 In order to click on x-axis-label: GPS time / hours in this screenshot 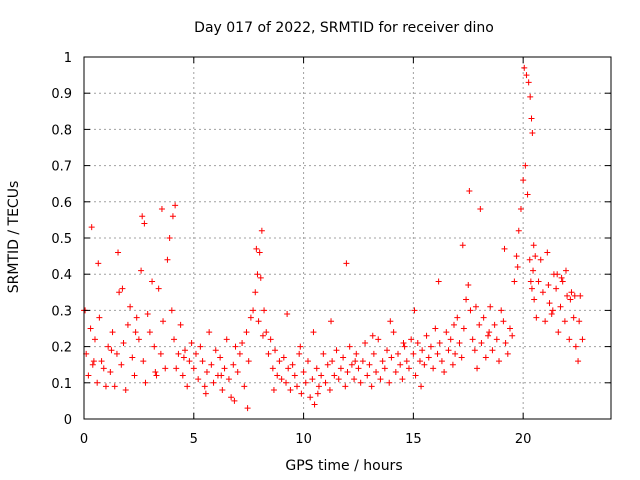, I will do `click(343, 466)`.